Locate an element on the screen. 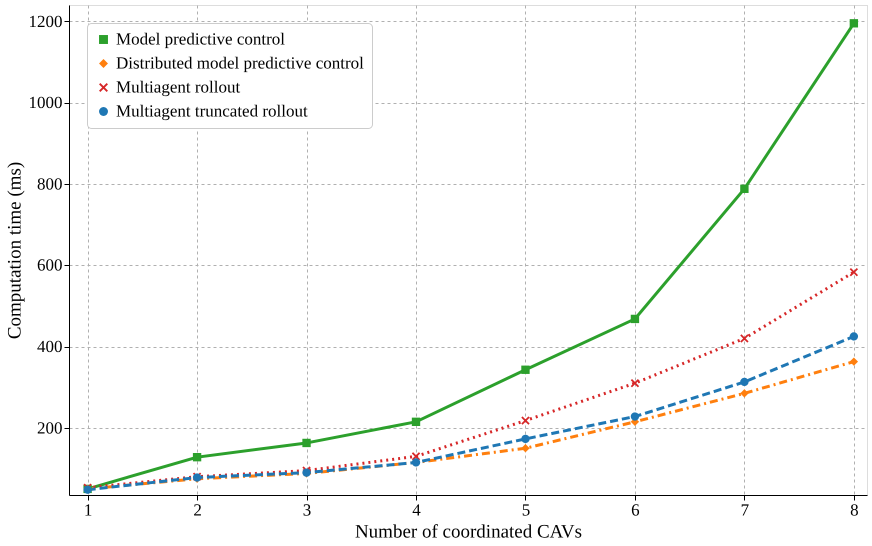 The image size is (872, 546). x-tick-label: 2 is located at coordinates (197, 510).